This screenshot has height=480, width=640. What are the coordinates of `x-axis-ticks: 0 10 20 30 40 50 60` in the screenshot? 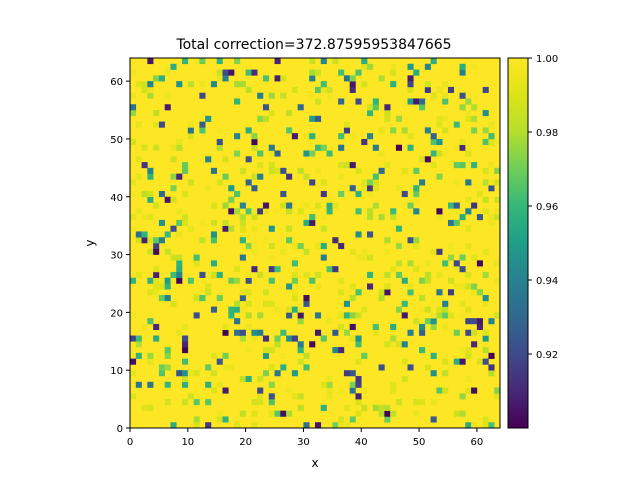 It's located at (305, 438).